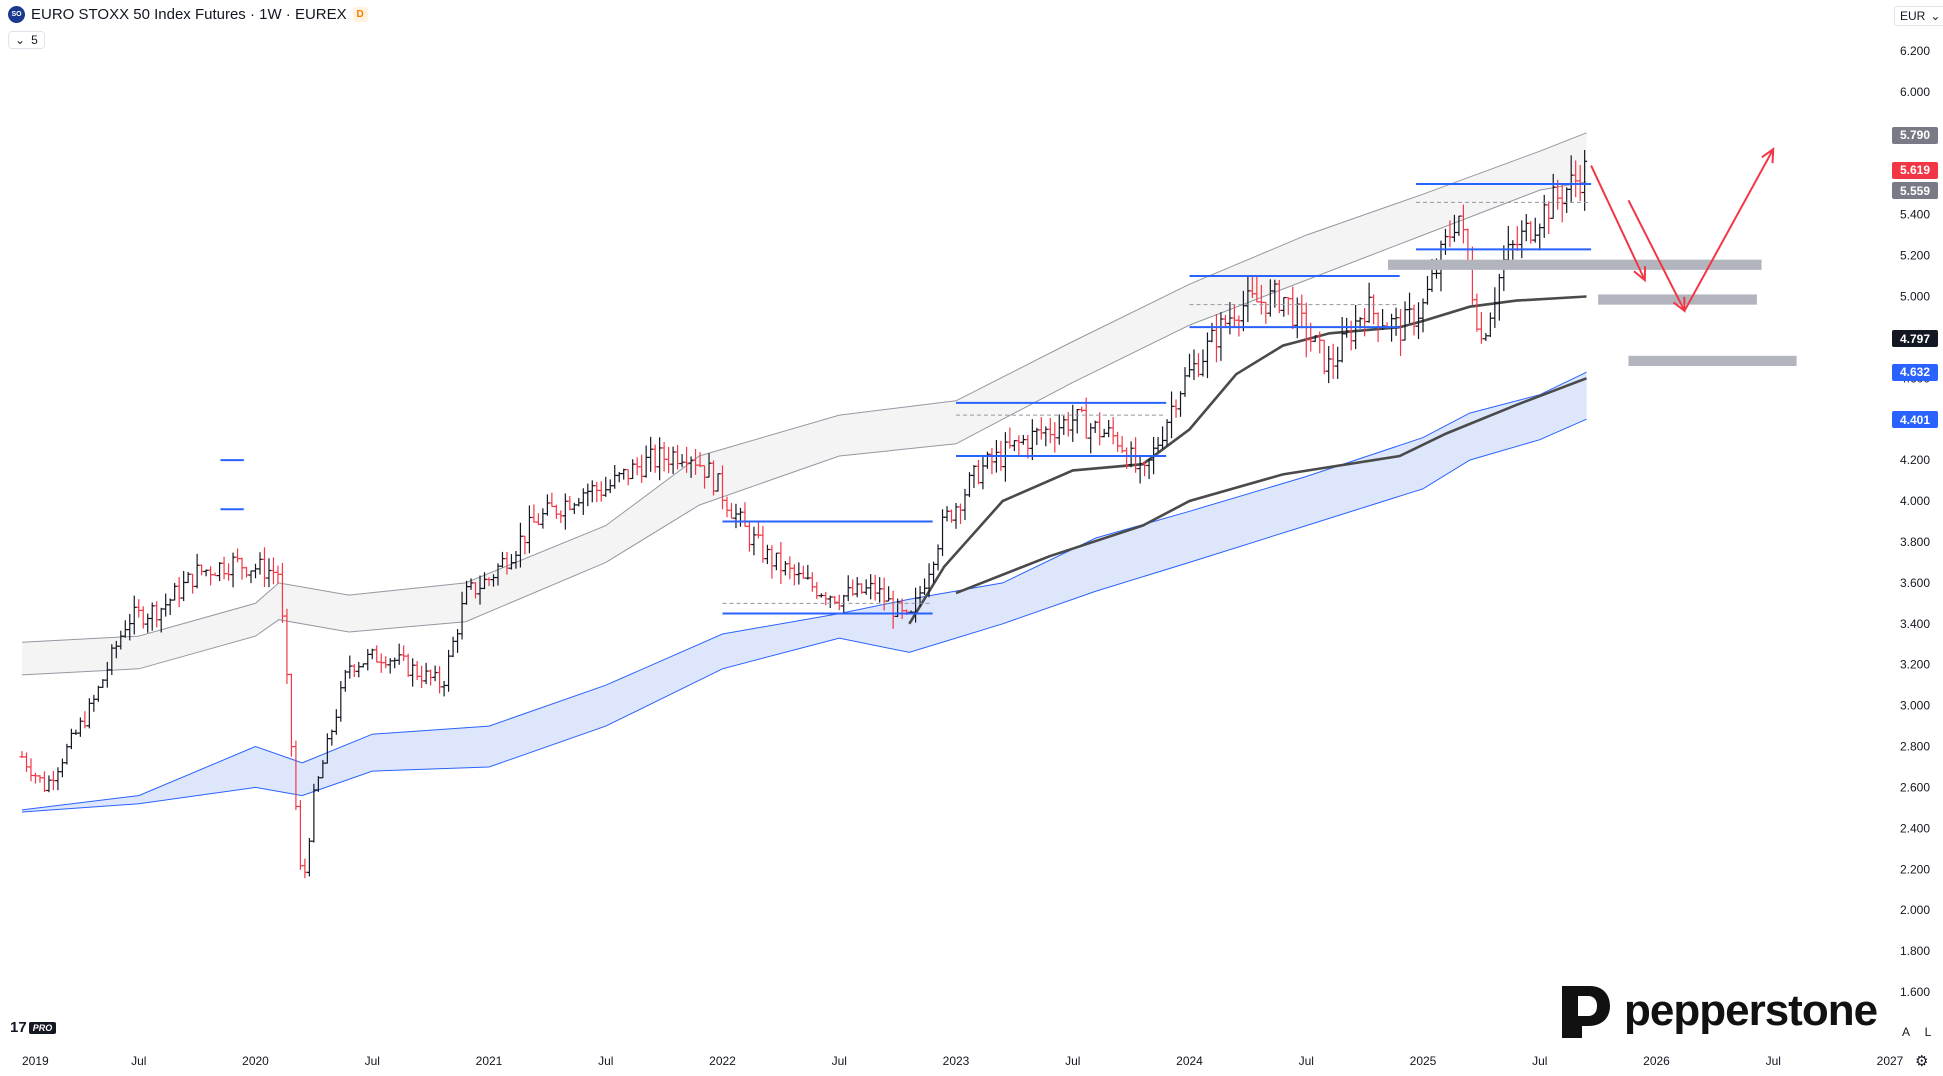 The image size is (1943, 1076). Describe the element at coordinates (255, 1061) in the screenshot. I see `x-axis-tick-label: 2020` at that location.